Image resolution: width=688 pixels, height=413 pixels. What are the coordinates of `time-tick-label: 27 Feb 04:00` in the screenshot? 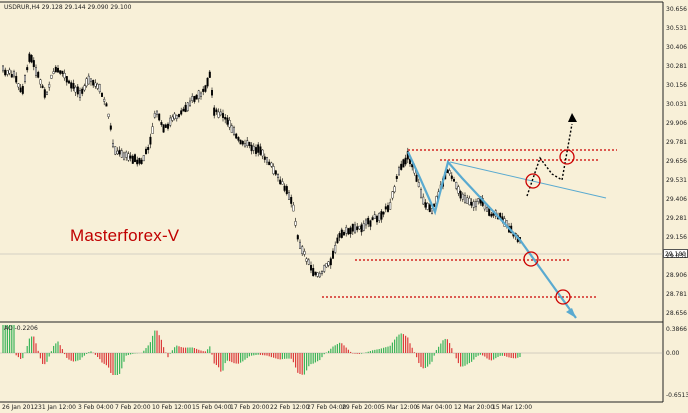 It's located at (327, 407).